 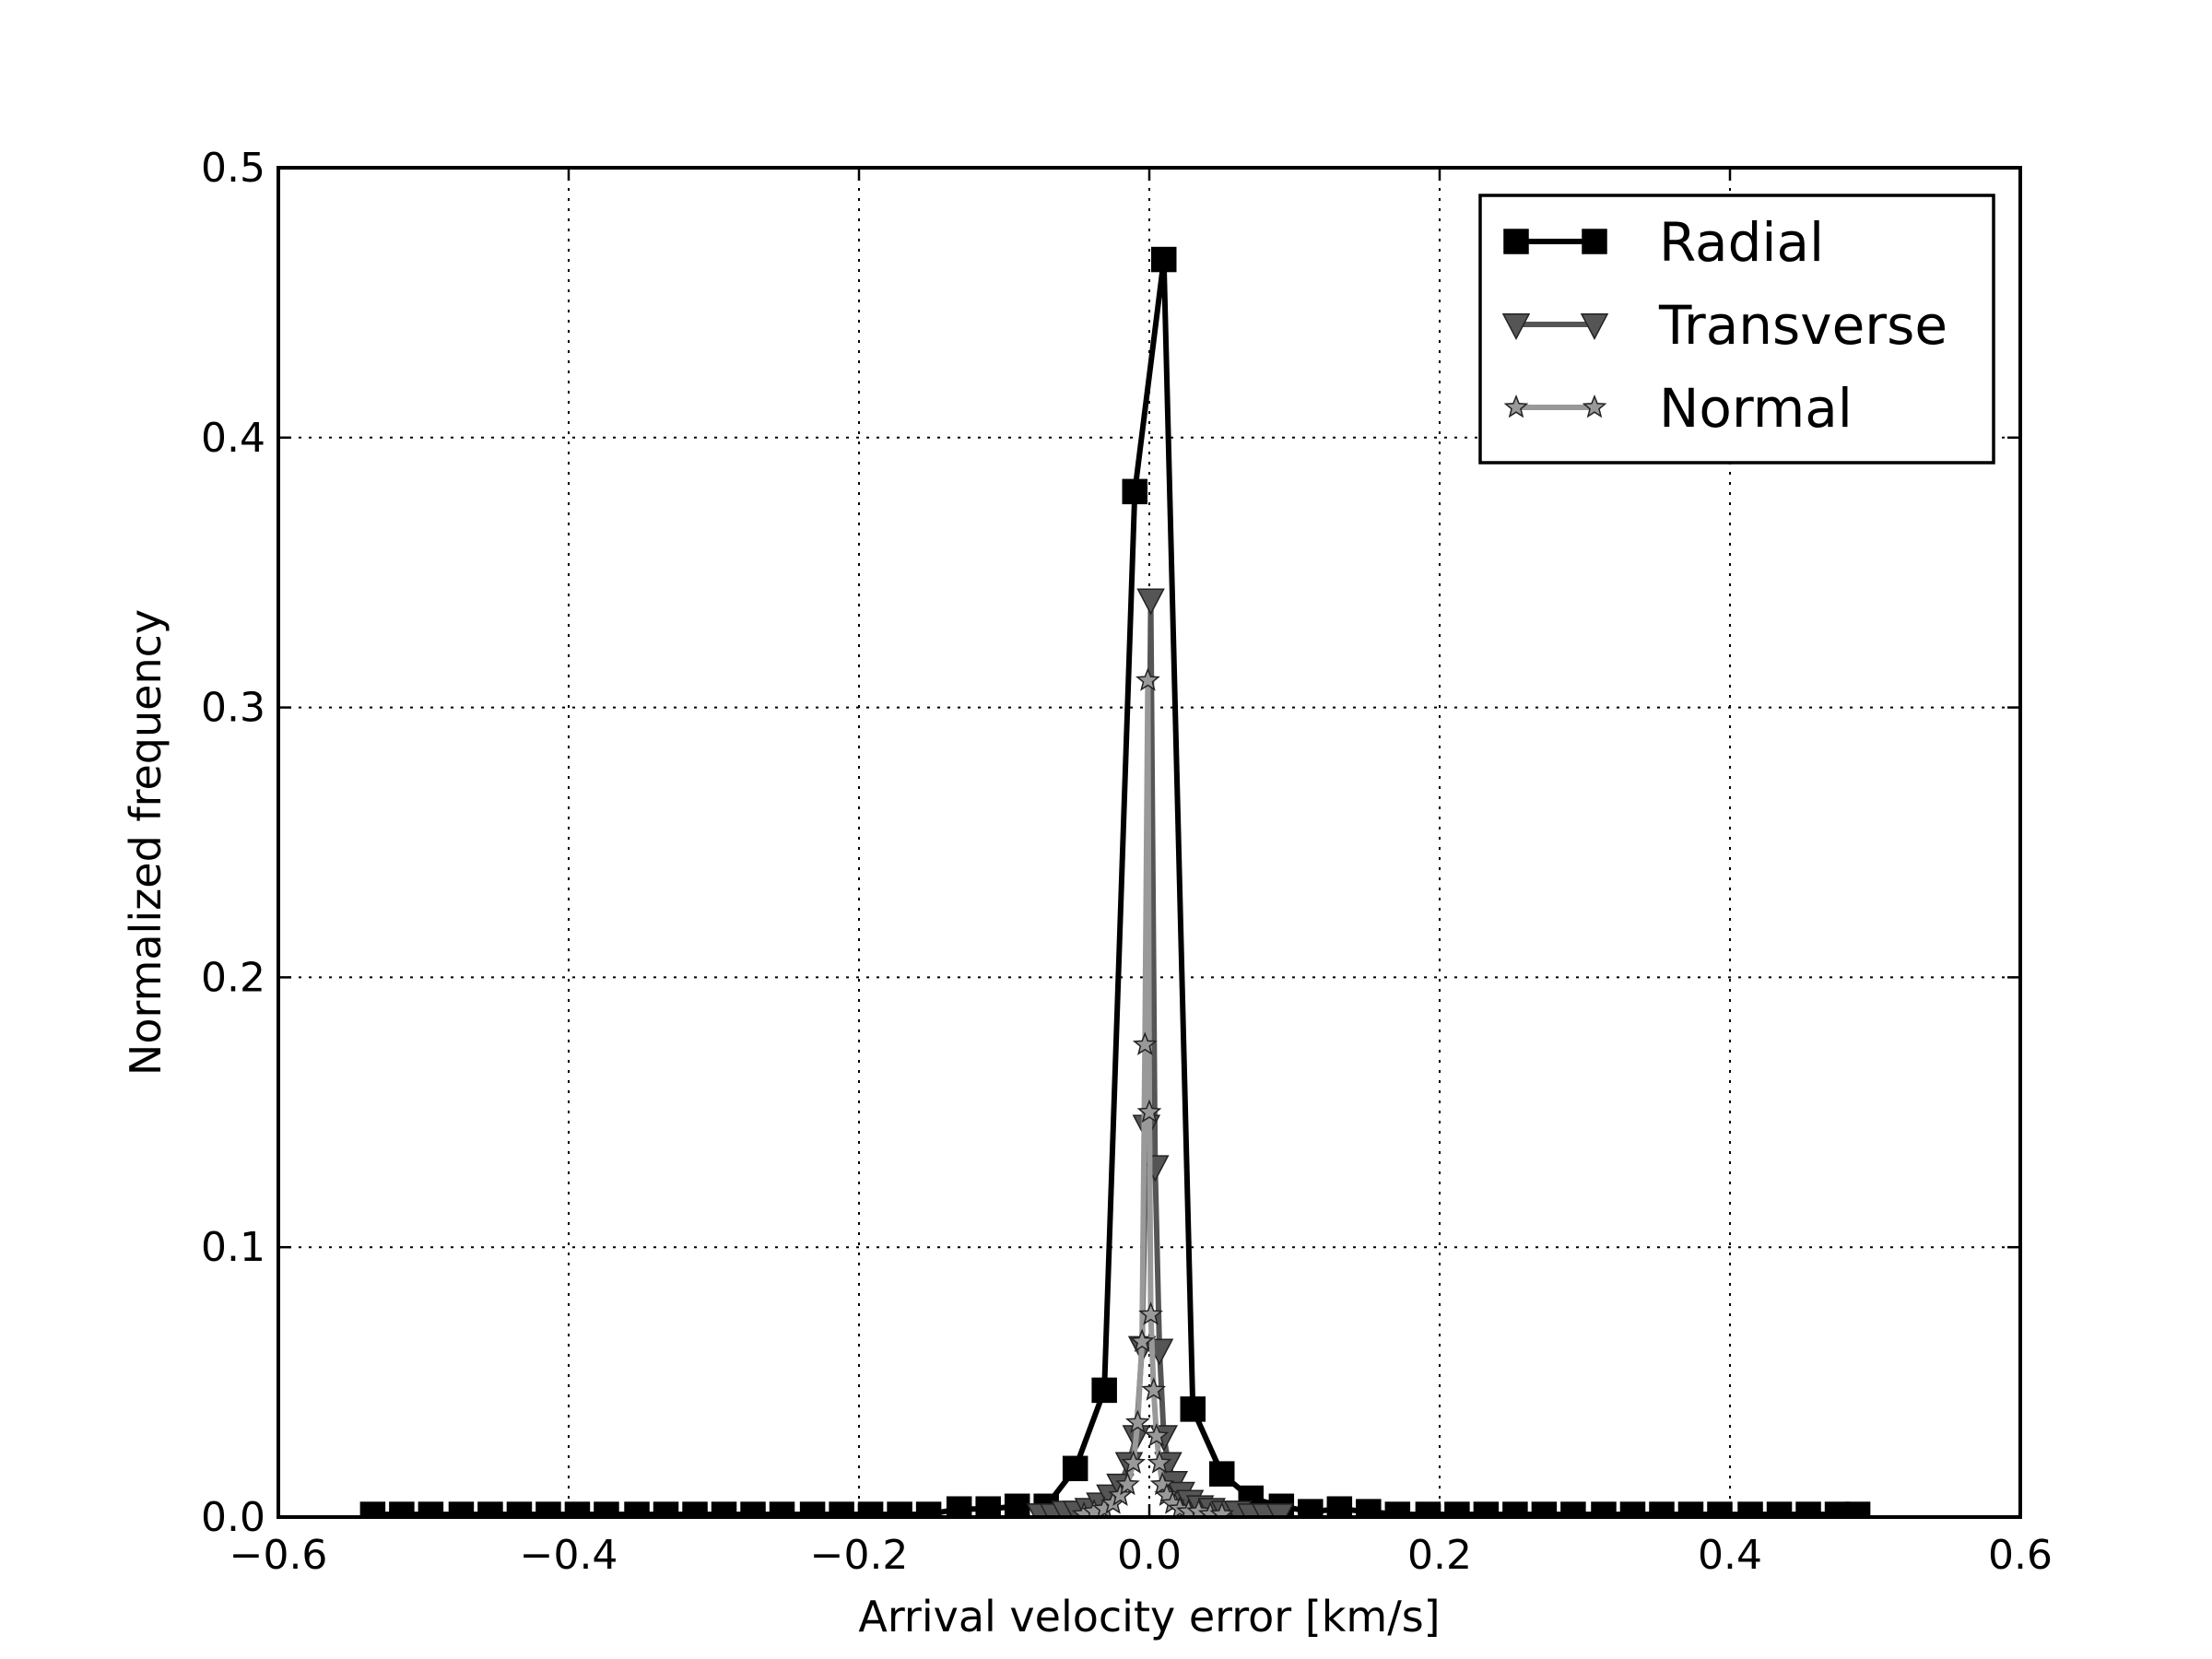 What do you see at coordinates (233, 1517) in the screenshot?
I see `y-tick-label: 0.0` at bounding box center [233, 1517].